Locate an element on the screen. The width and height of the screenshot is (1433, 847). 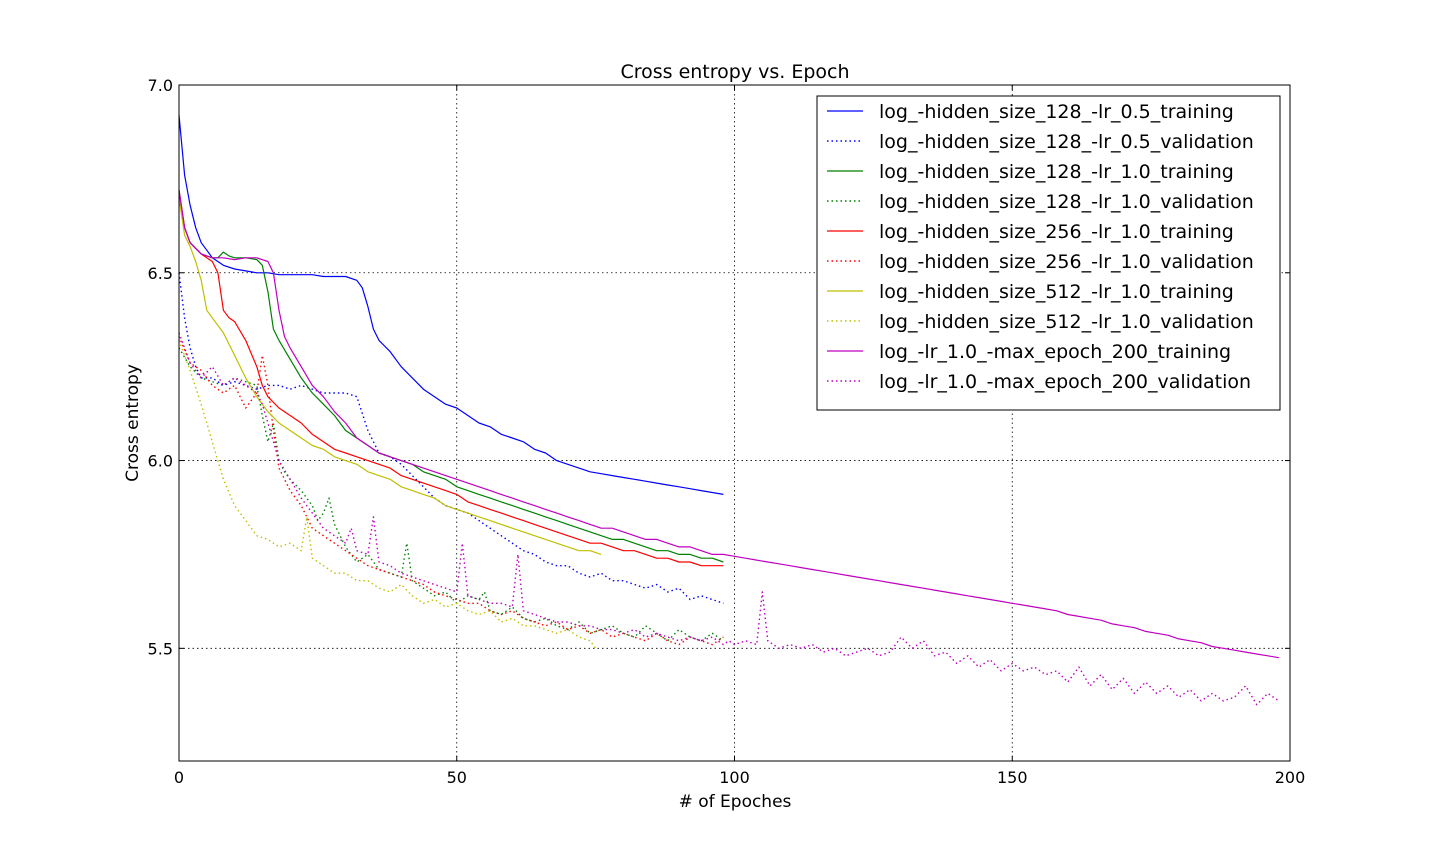
legend-box is located at coordinates (1048, 253).